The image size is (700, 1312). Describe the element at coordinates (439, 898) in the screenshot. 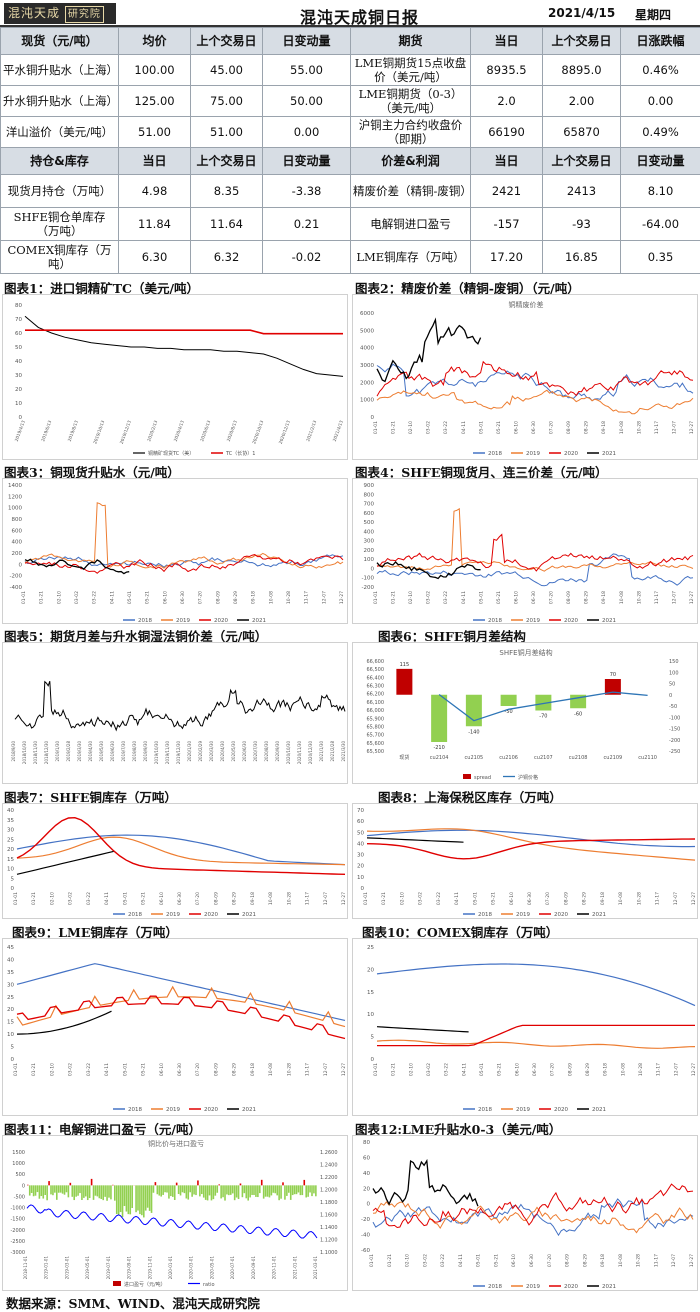

I see `chart8-xtick-label: 03-22` at that location.